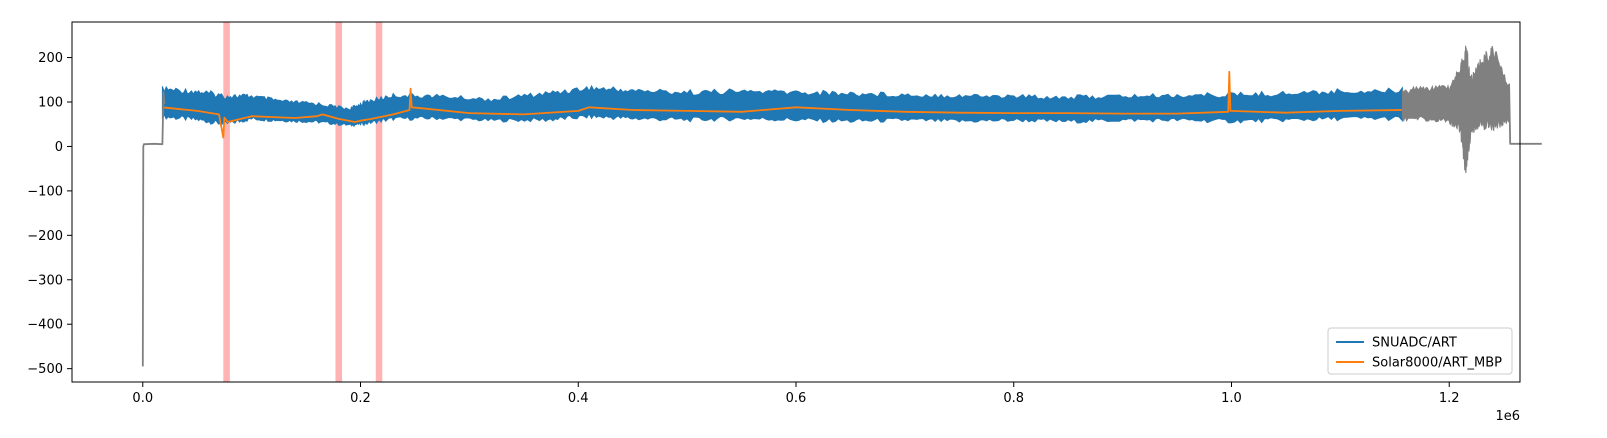  I want to click on x-tick-label: 1.2, so click(1449, 398).